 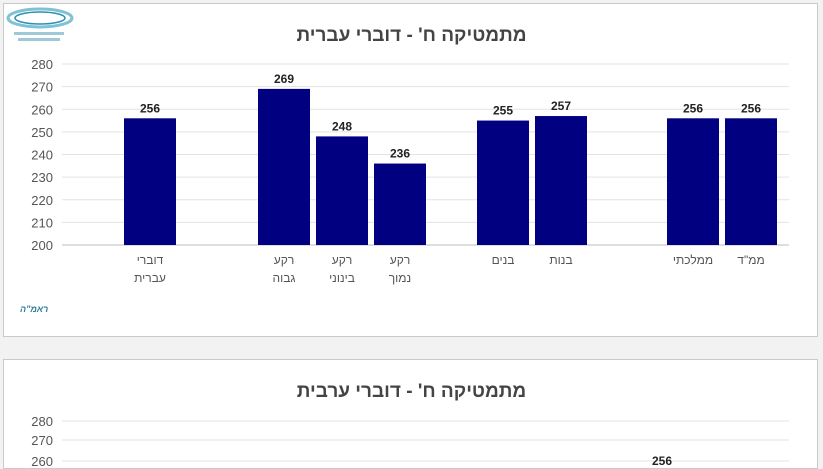 What do you see at coordinates (42, 132) in the screenshot?
I see `y-tick-label: 250` at bounding box center [42, 132].